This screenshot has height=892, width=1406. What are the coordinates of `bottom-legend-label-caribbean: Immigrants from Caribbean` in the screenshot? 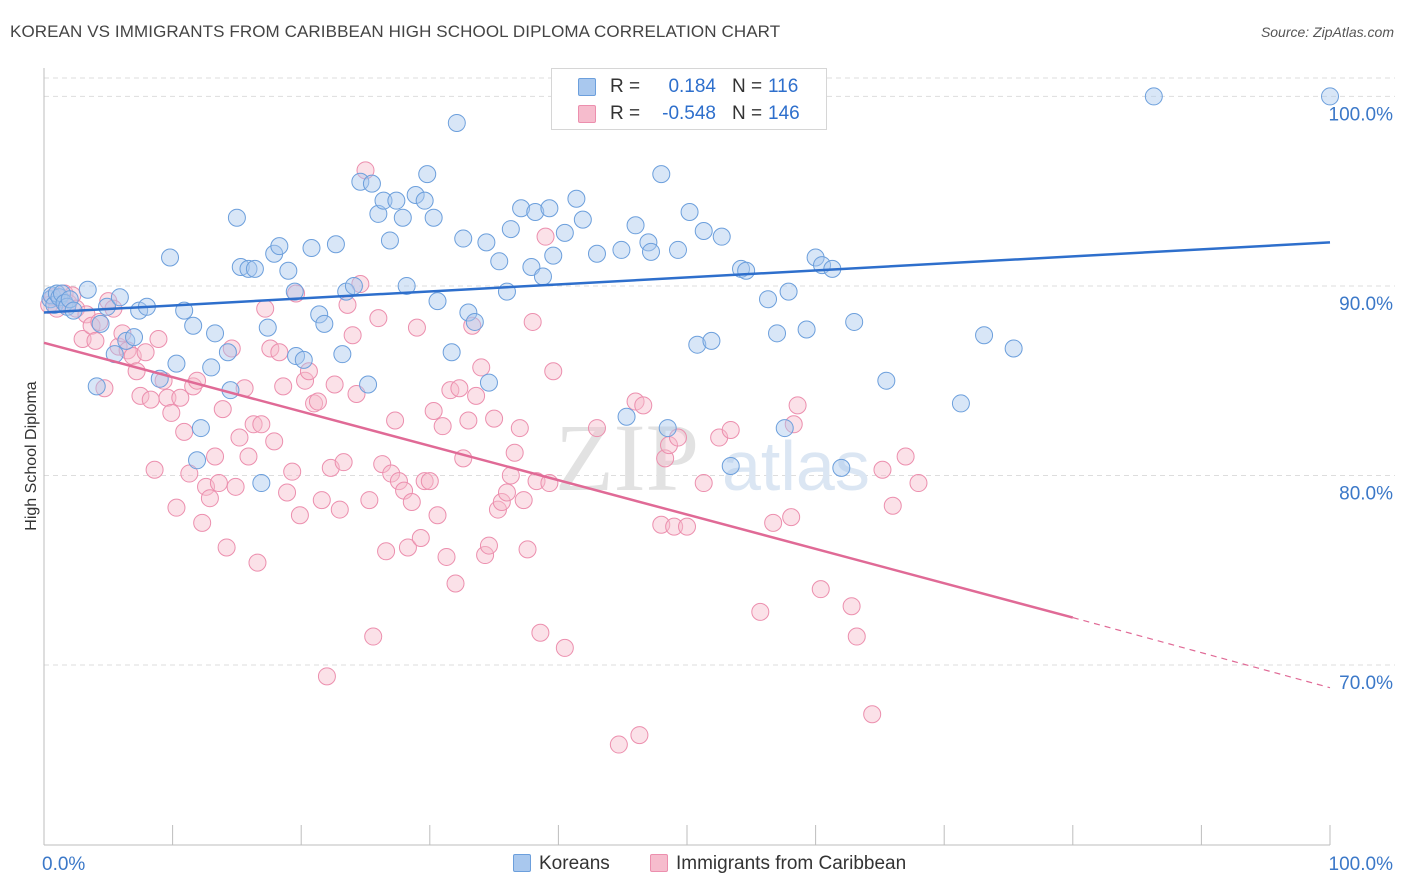 It's located at (791, 863).